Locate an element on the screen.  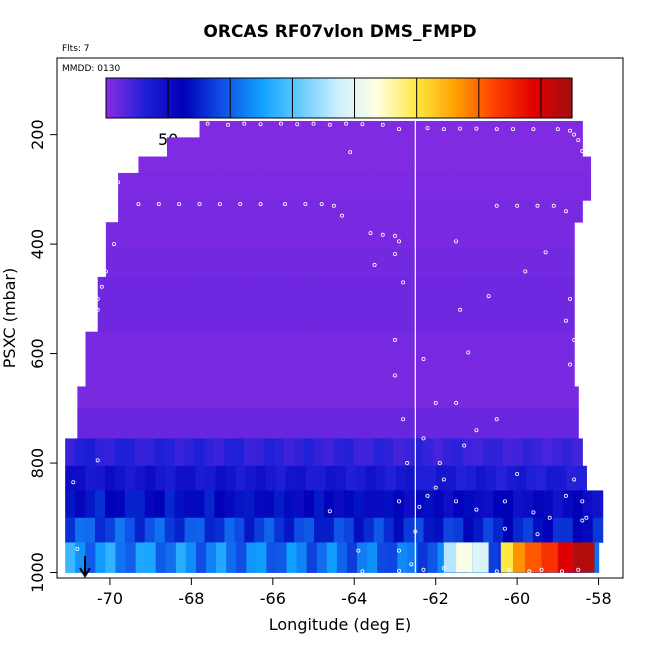
x-axis-label: Longitude (deg E) is located at coordinates (340, 624).